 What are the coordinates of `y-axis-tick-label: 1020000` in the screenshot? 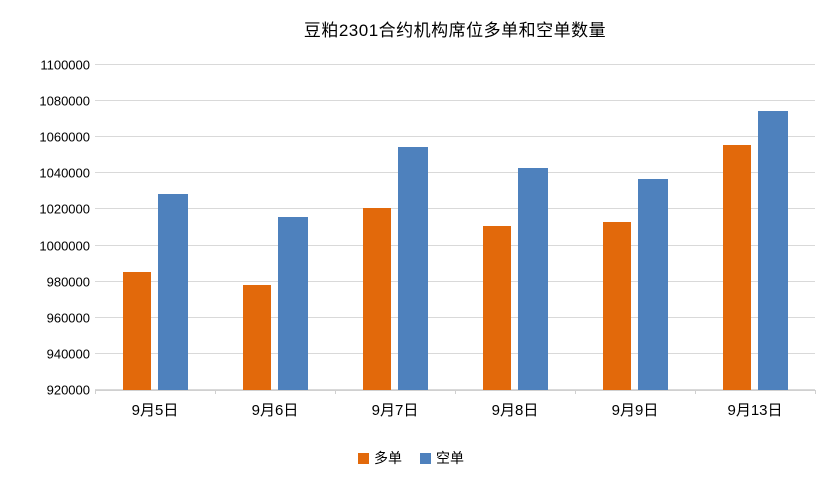 It's located at (64, 209).